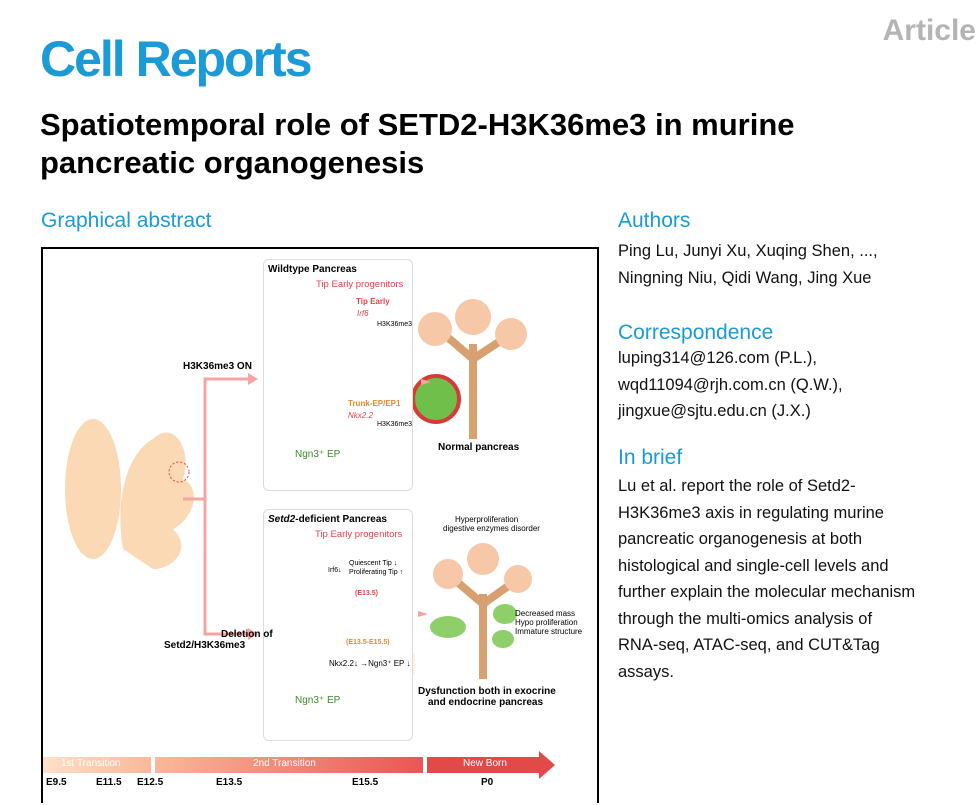  What do you see at coordinates (365, 782) in the screenshot?
I see `timeline-tick: E15.5` at bounding box center [365, 782].